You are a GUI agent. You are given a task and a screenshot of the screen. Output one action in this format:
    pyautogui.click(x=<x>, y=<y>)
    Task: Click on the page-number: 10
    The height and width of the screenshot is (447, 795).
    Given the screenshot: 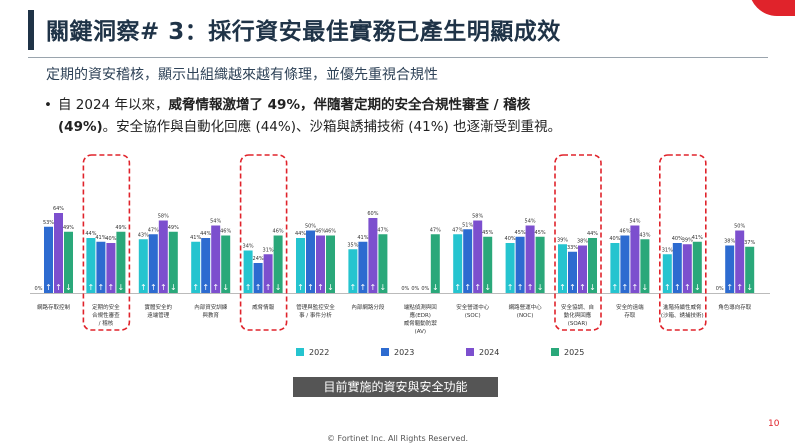 What is the action you would take?
    pyautogui.click(x=774, y=424)
    